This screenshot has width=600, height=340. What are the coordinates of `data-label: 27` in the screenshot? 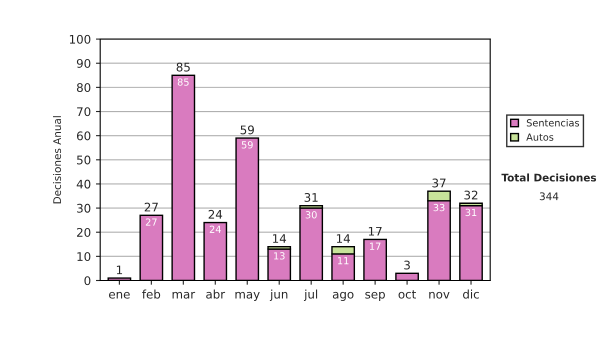 It's located at (151, 222).